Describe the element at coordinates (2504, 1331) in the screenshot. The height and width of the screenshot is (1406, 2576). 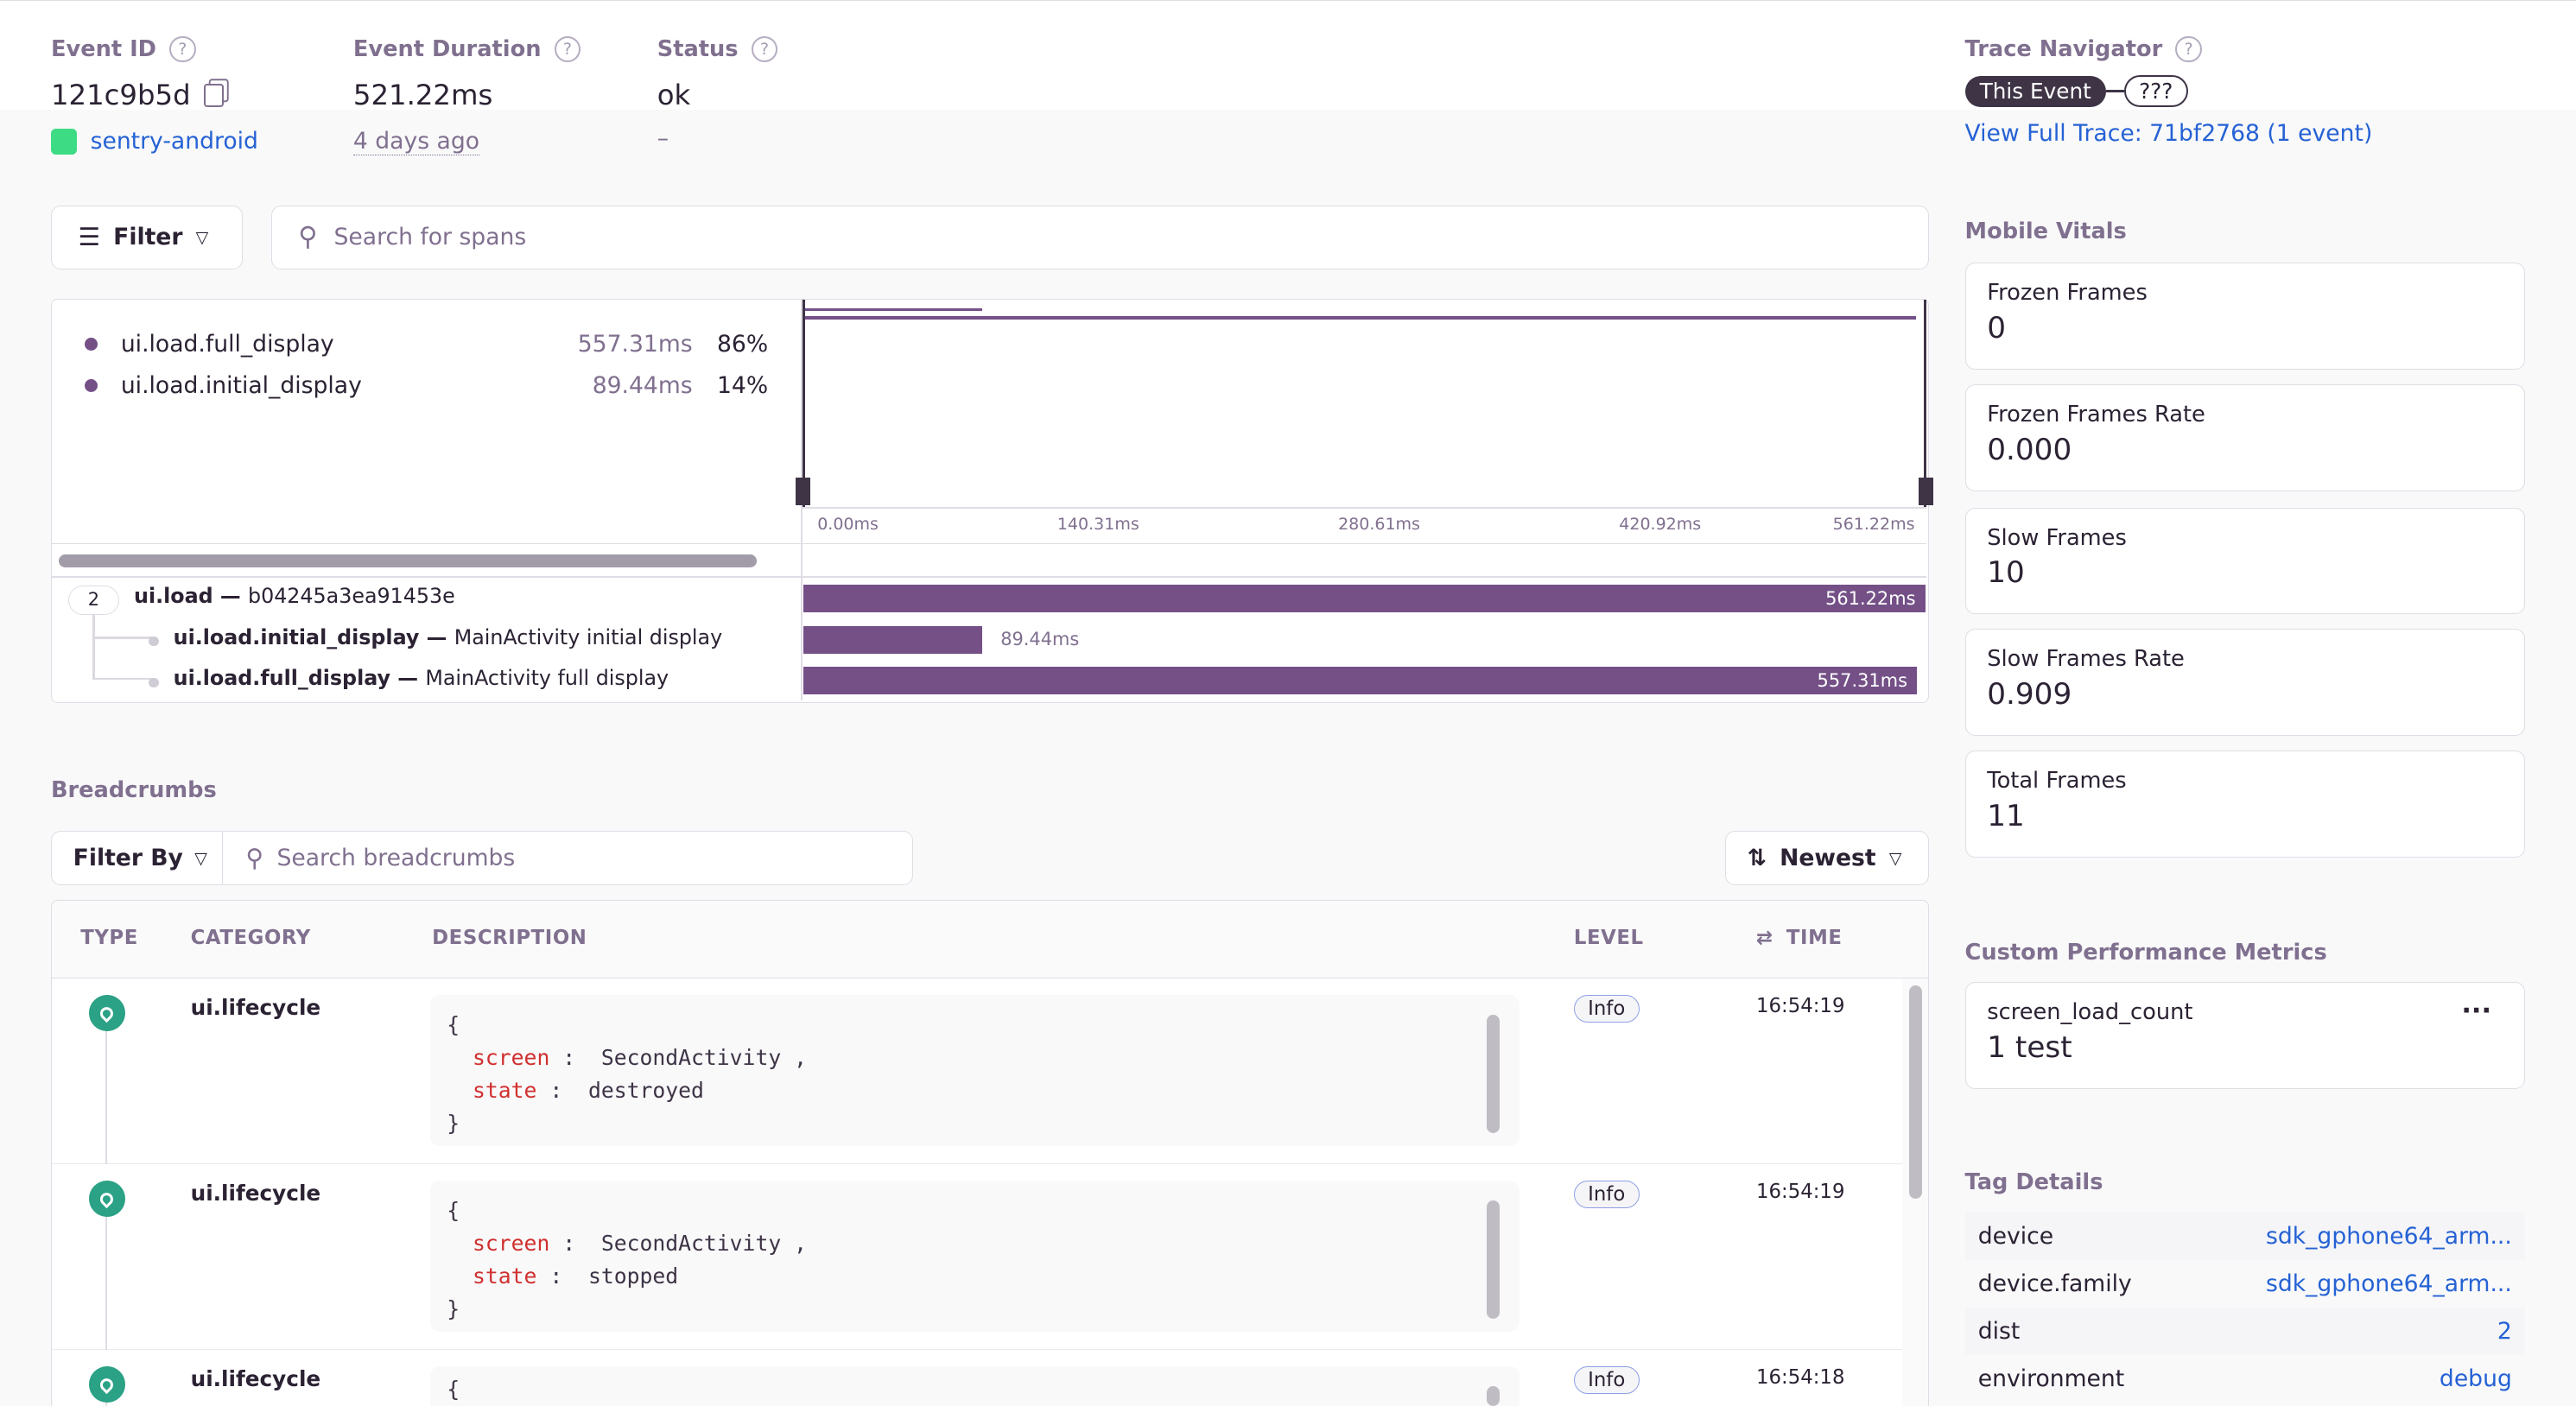
I see `tag-value: 2` at that location.